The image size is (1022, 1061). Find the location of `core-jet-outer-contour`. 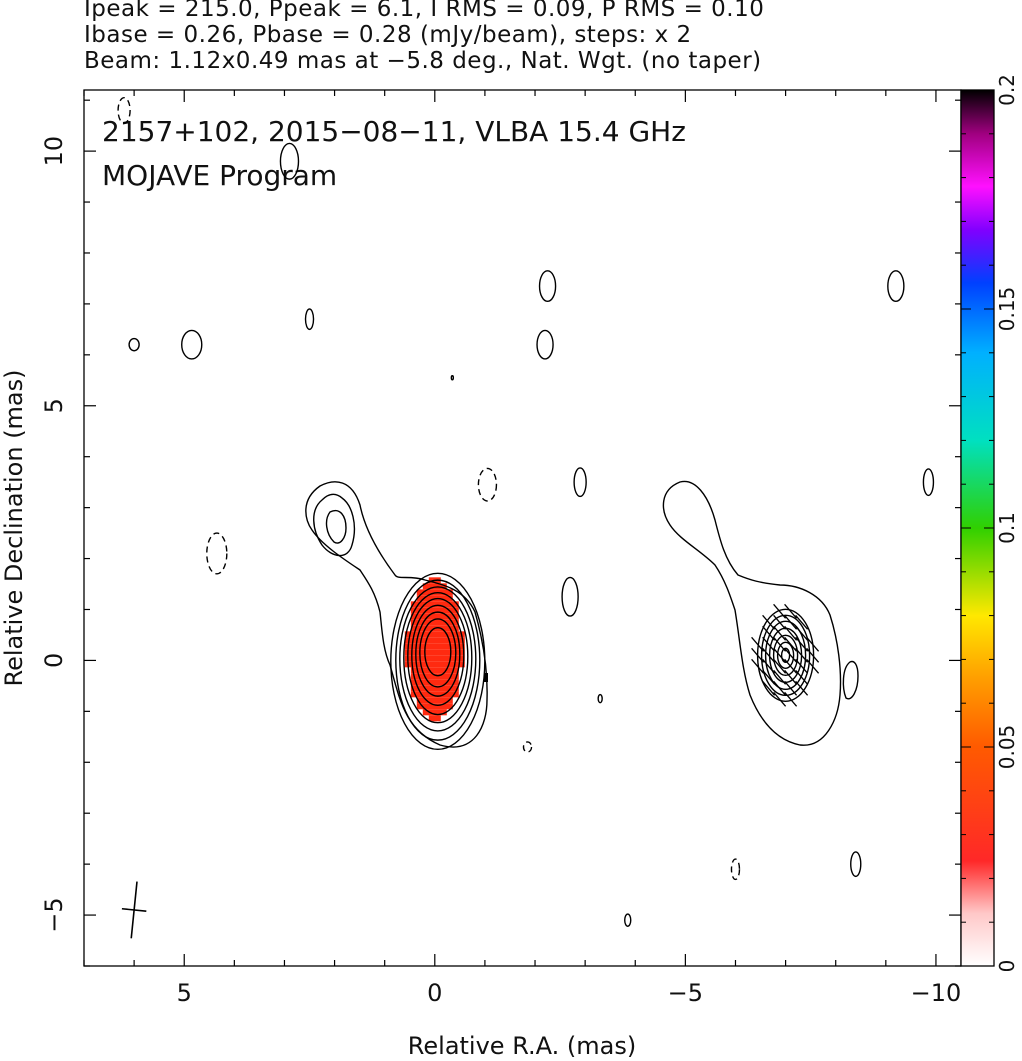

core-jet-outer-contour is located at coordinates (396, 614).